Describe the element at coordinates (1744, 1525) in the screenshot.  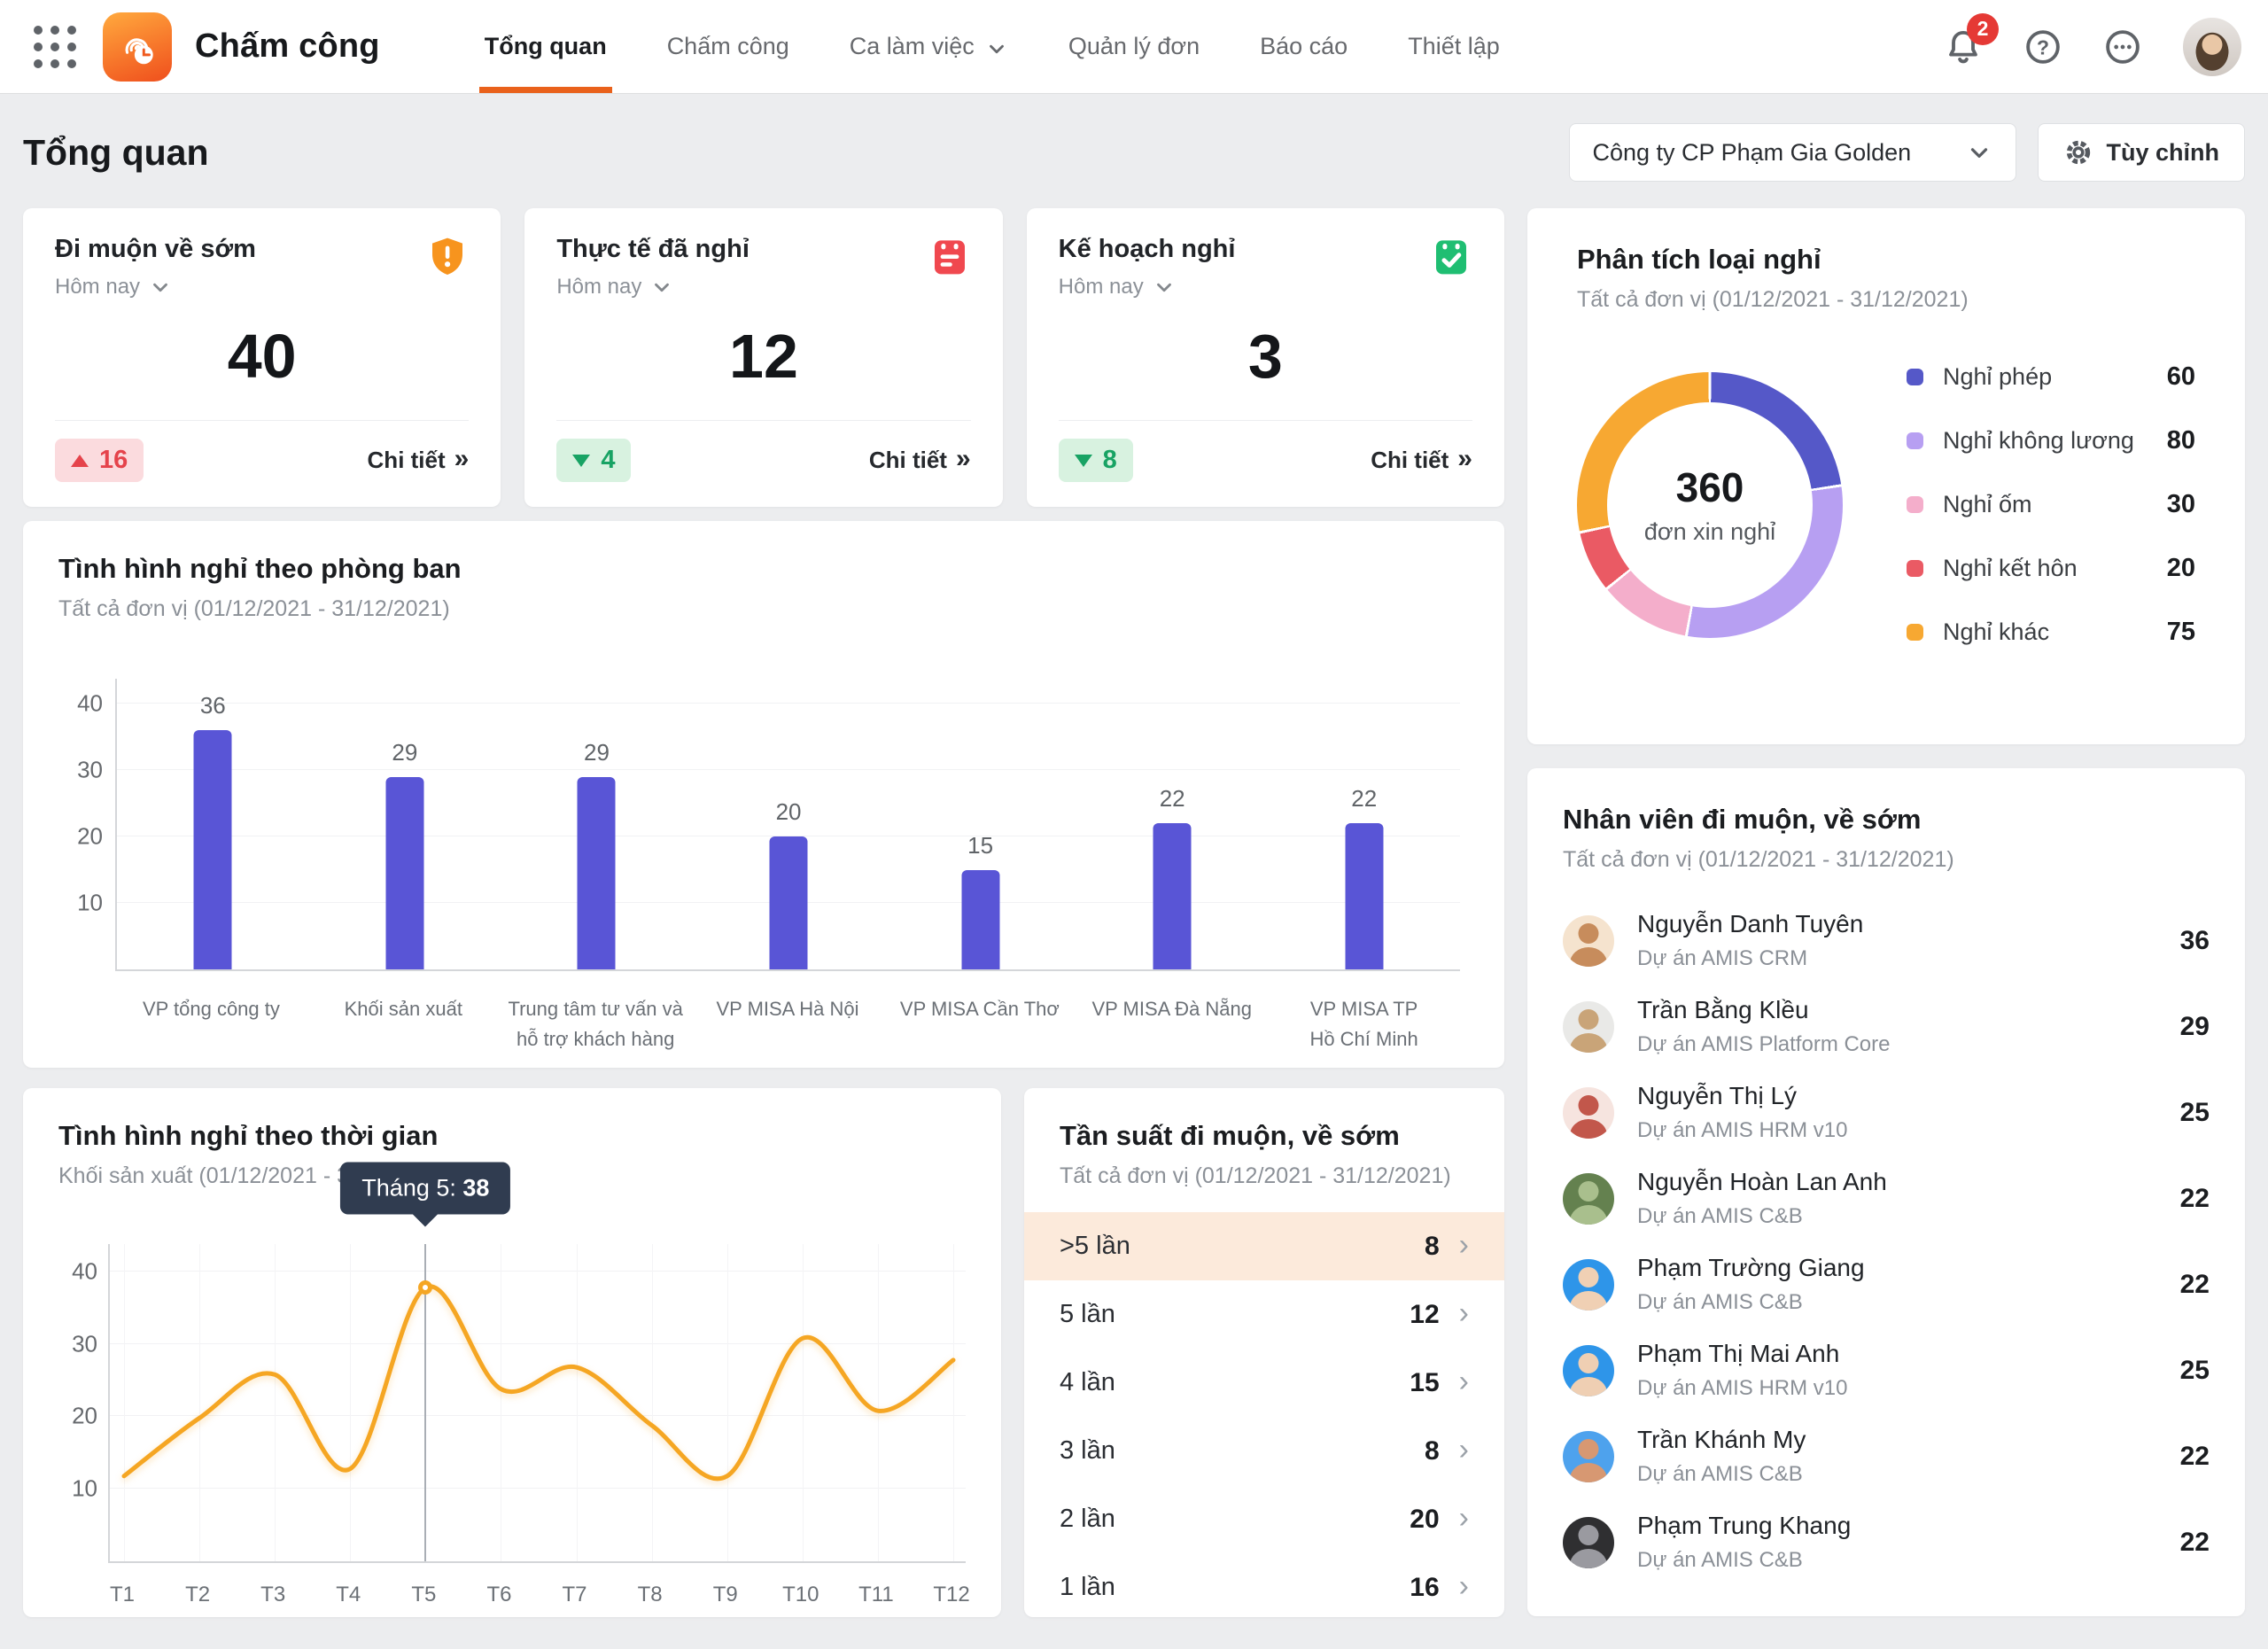
I see `employee-name: Phạm Trung Khang` at that location.